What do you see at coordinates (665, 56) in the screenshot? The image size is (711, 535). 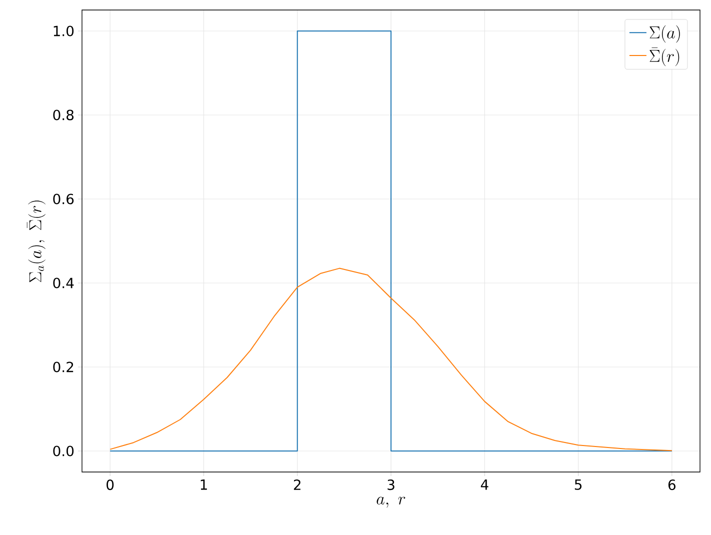 I see `legend-label: $\bar{\Sigma}(r)$` at bounding box center [665, 56].